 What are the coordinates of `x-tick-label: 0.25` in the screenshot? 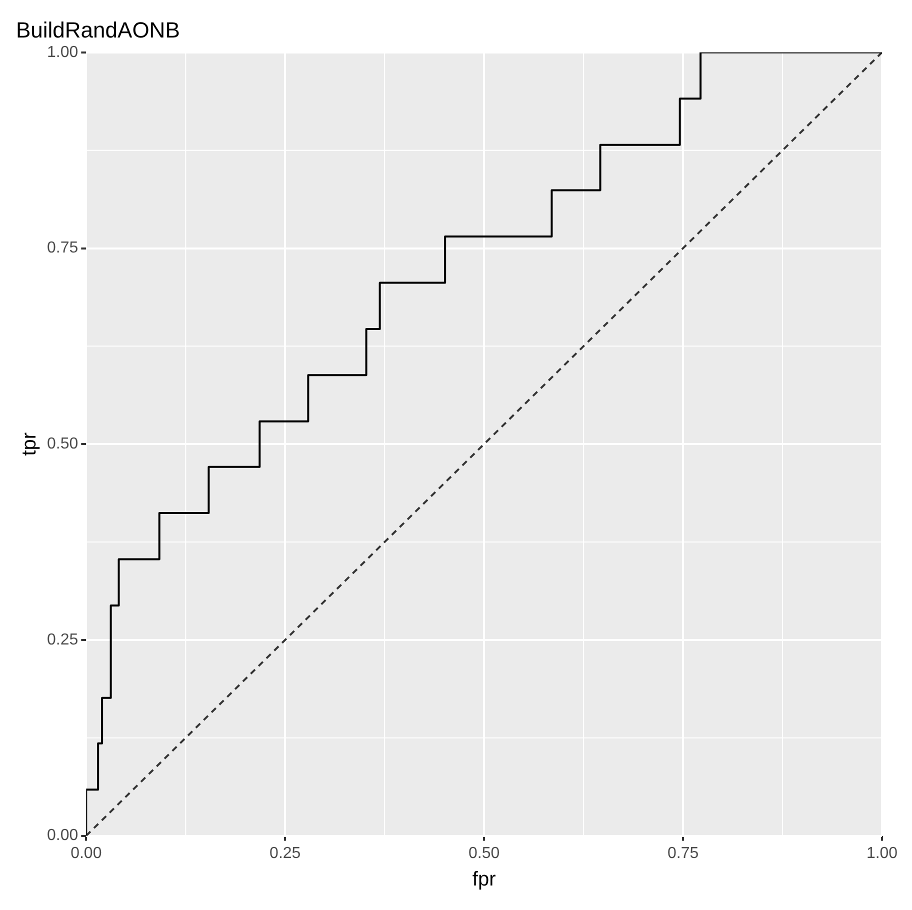 It's located at (285, 853).